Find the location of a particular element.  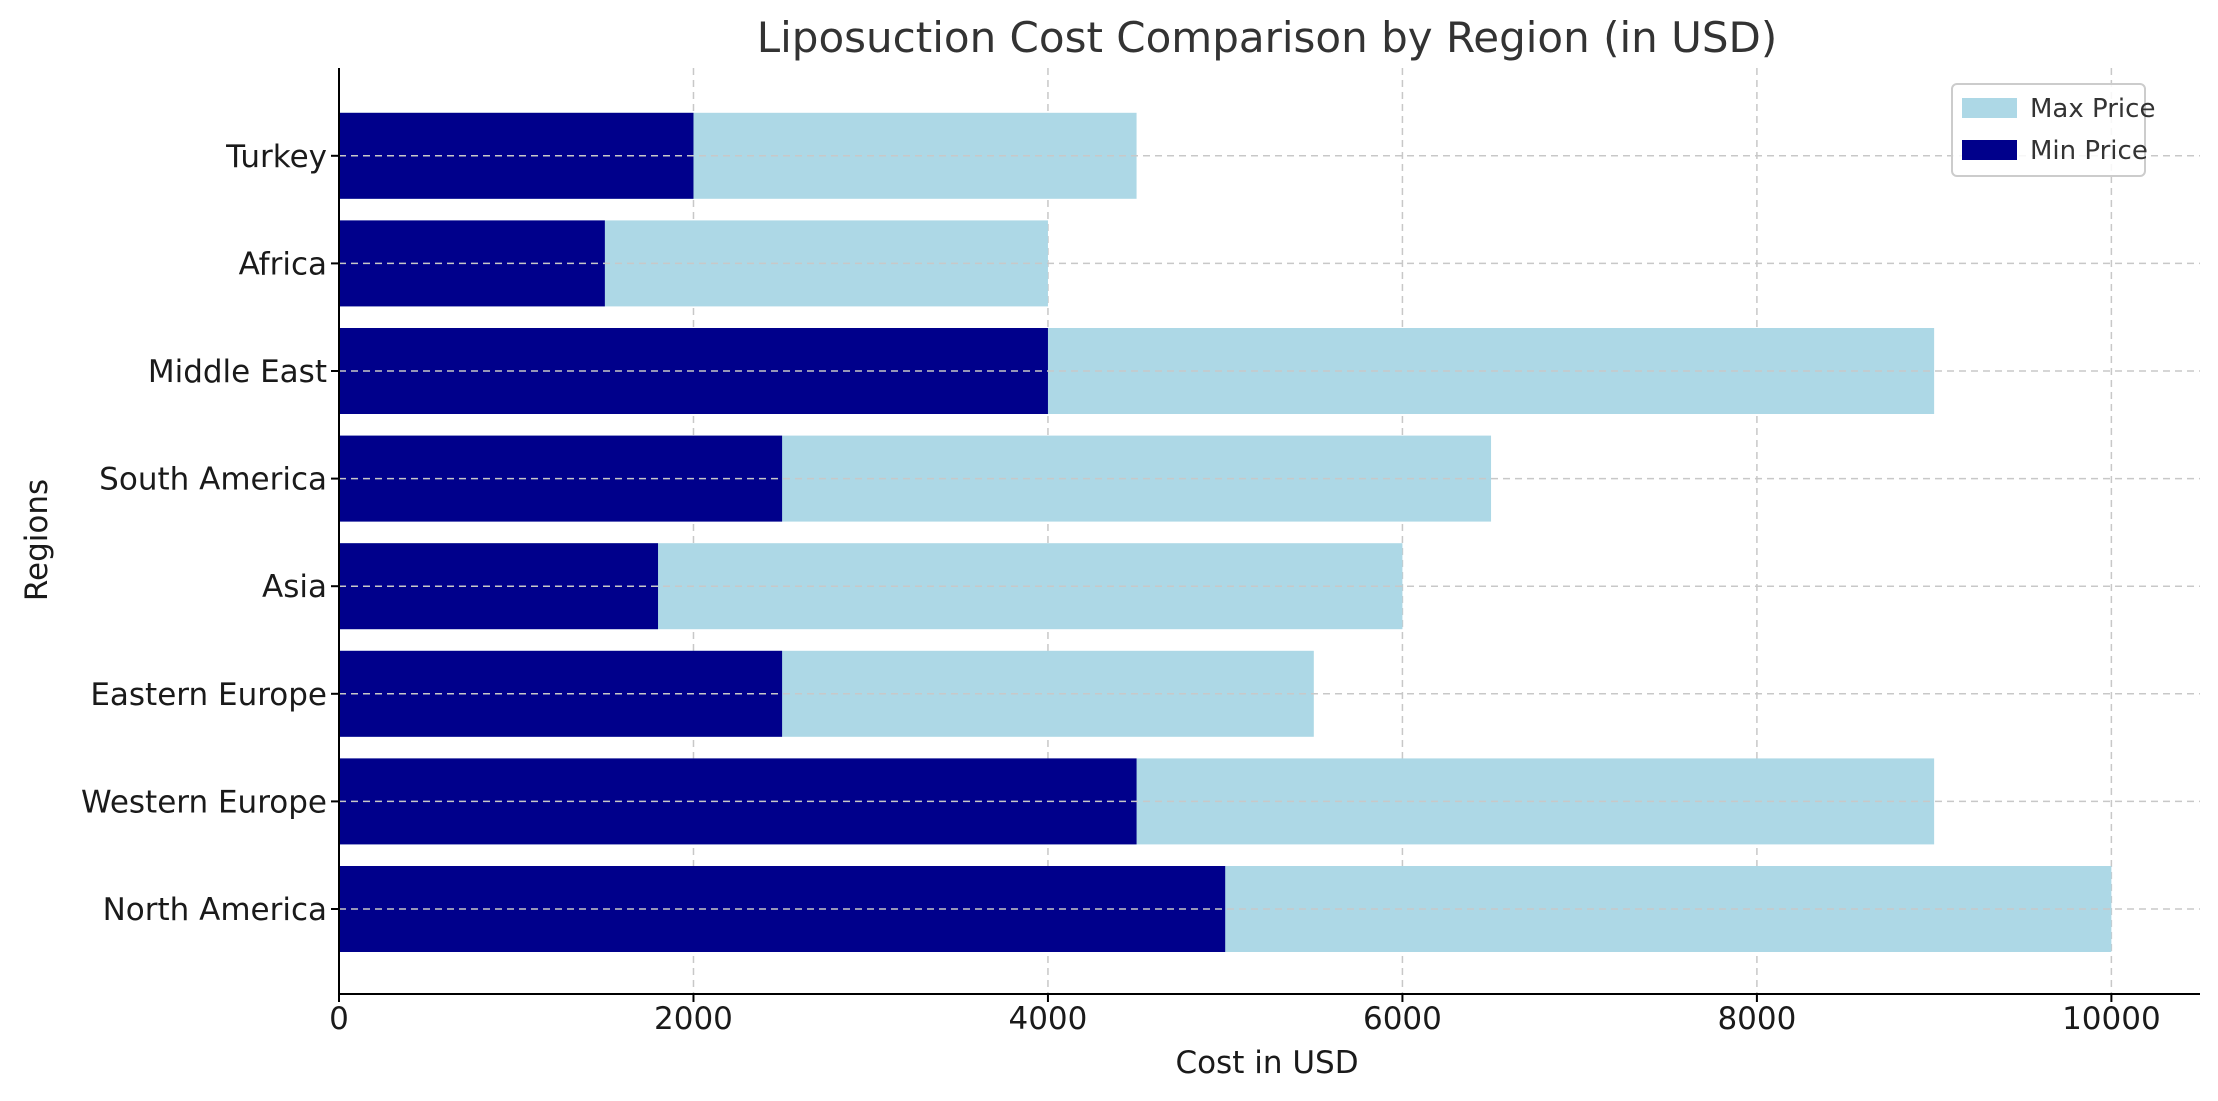

y-tick-label: Asia is located at coordinates (294, 587).